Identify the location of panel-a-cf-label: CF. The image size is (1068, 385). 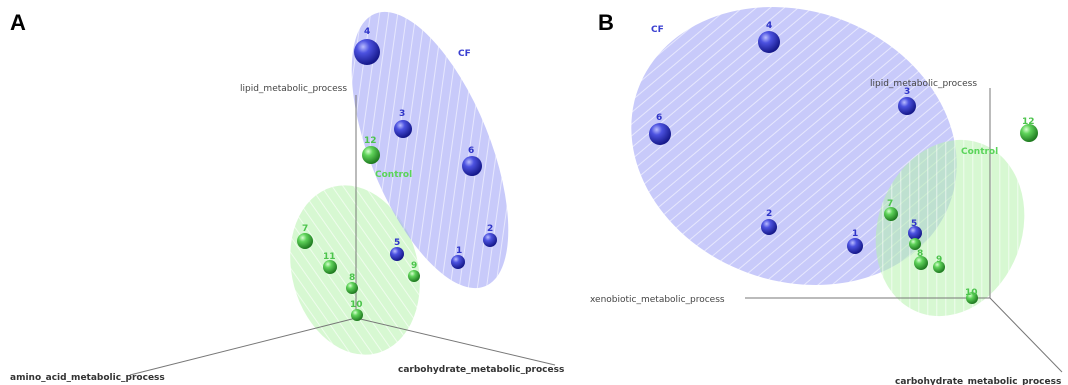
(464, 54).